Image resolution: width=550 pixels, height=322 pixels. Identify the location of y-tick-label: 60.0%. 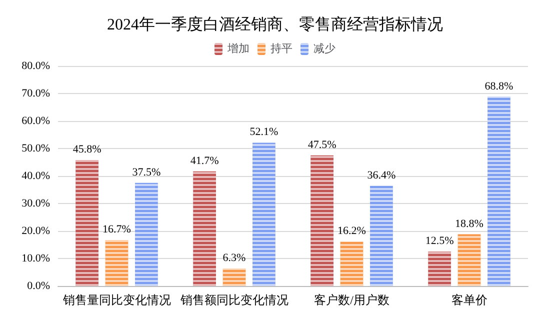
(36, 121).